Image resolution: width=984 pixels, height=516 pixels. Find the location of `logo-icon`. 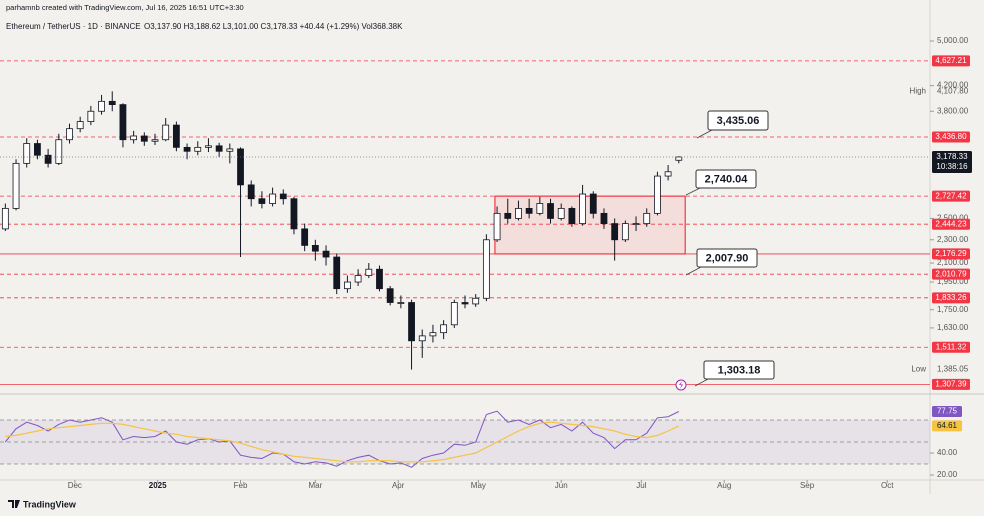

logo-icon is located at coordinates (14, 504).